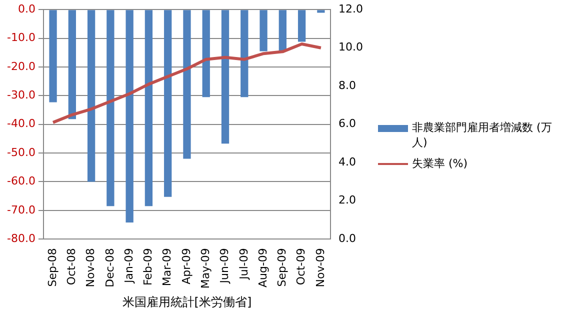  I want to click on x-tick-label: Dec-08, so click(109, 268).